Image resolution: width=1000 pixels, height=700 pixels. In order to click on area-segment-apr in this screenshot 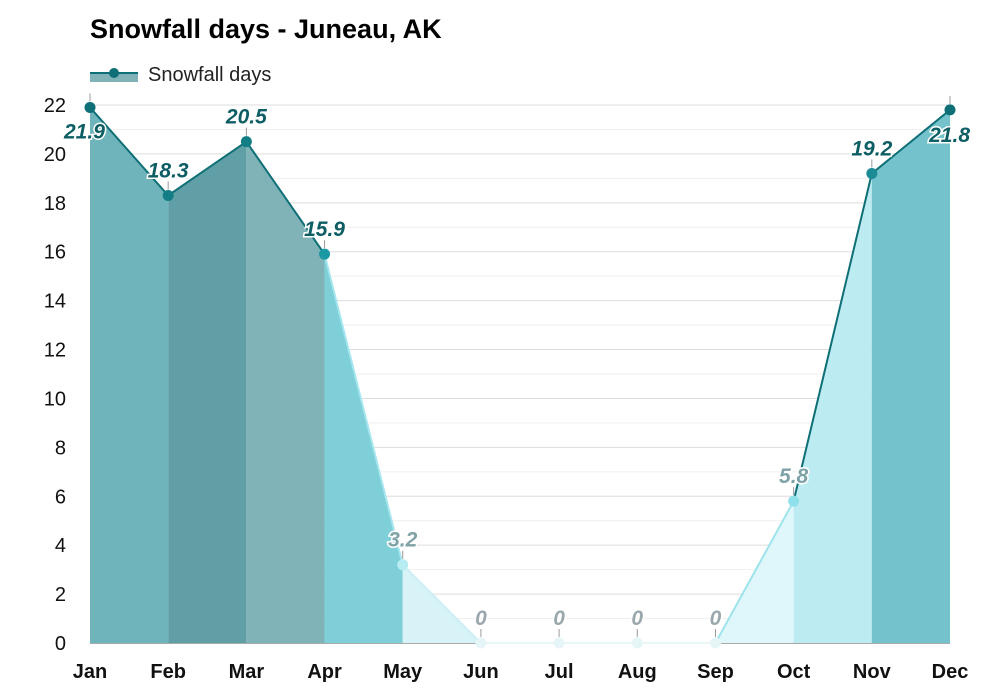, I will do `click(363, 448)`.